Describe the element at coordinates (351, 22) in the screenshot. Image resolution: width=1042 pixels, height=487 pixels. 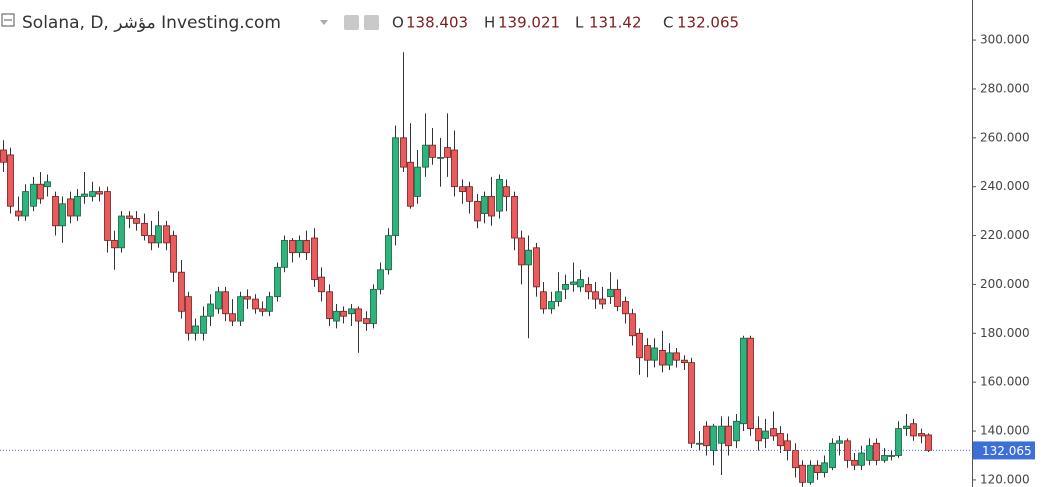
I see `visibility-icon` at that location.